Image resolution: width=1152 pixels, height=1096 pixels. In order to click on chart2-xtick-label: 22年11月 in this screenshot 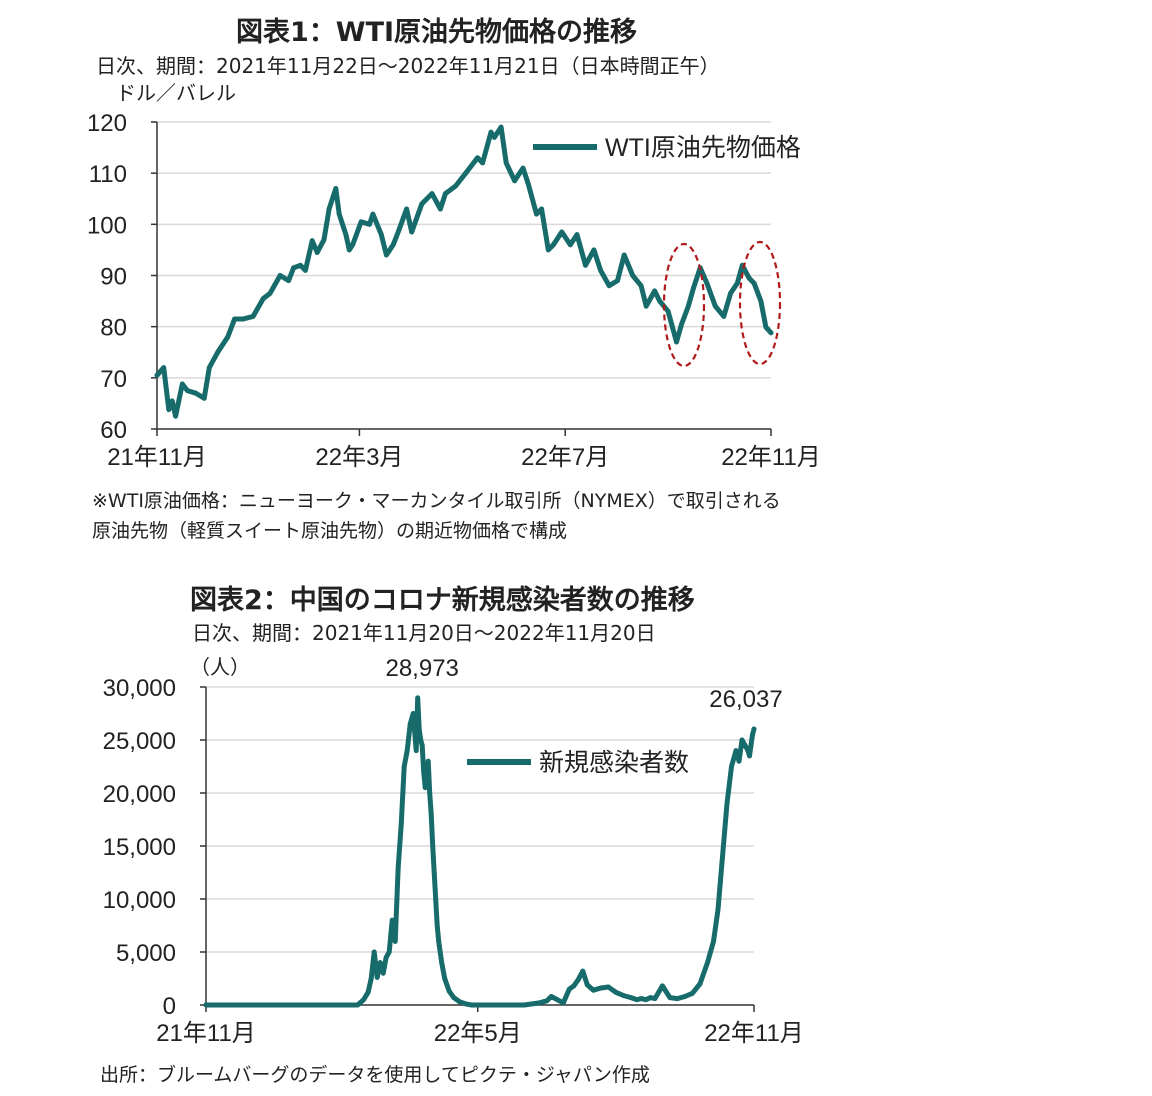, I will do `click(754, 1033)`.